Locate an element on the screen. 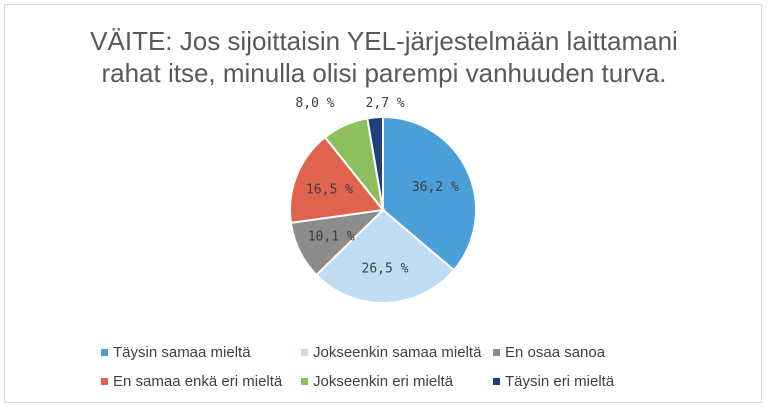 The height and width of the screenshot is (409, 768). legend-label-taysin-eri-mielta: Täysin eri mieltä is located at coordinates (560, 381).